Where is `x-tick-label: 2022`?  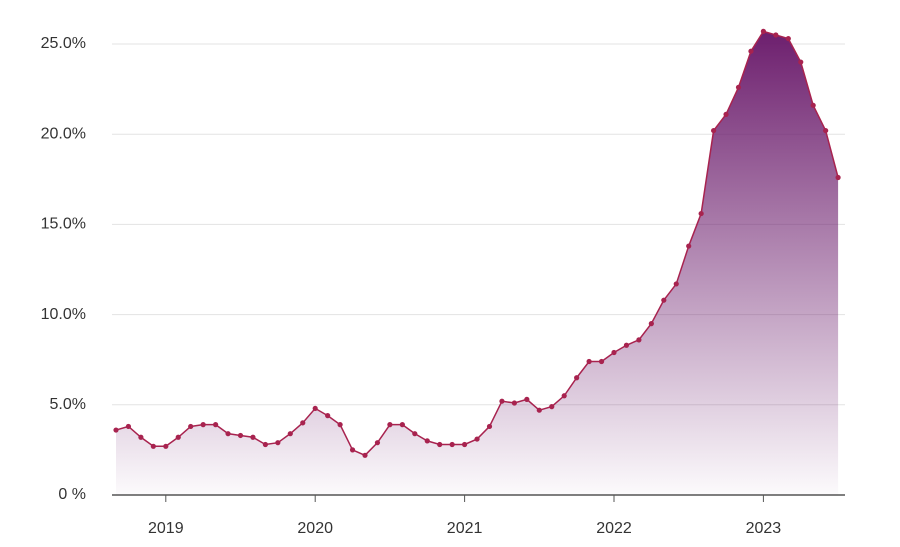 x-tick-label: 2022 is located at coordinates (614, 528).